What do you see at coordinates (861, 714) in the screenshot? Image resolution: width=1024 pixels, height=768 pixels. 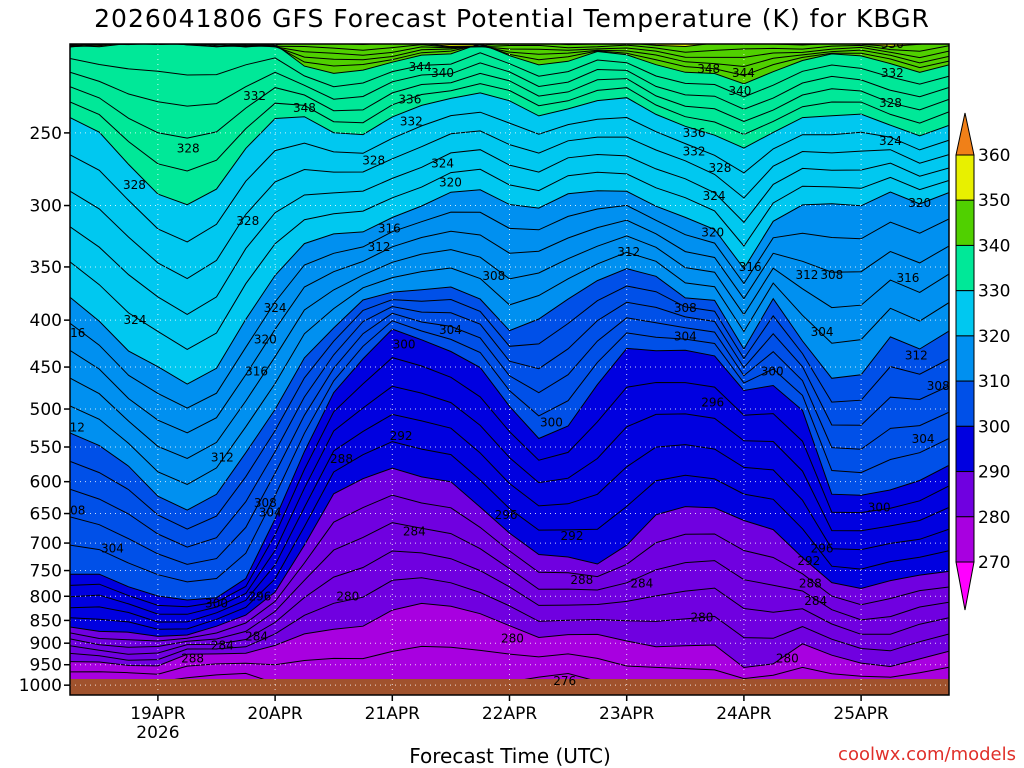 I see `x-tick-label-25APR: 25APR` at bounding box center [861, 714].